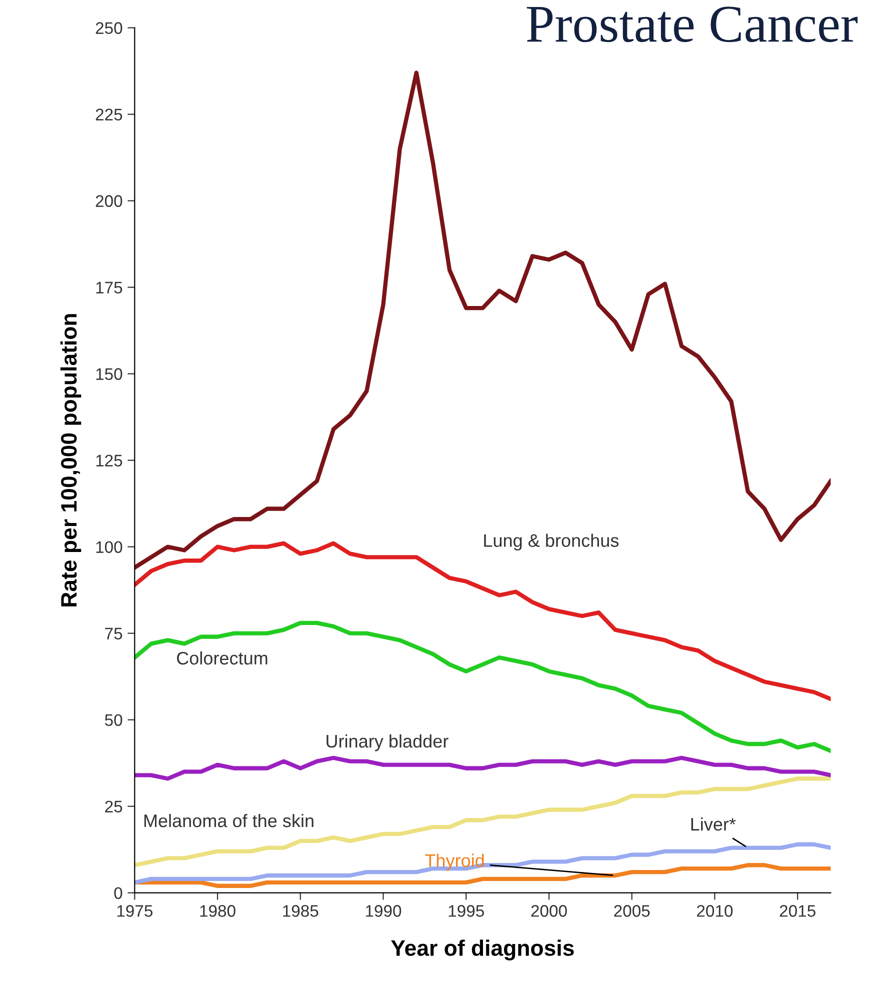 Image resolution: width=880 pixels, height=992 pixels. I want to click on series-label: Liver*, so click(713, 824).